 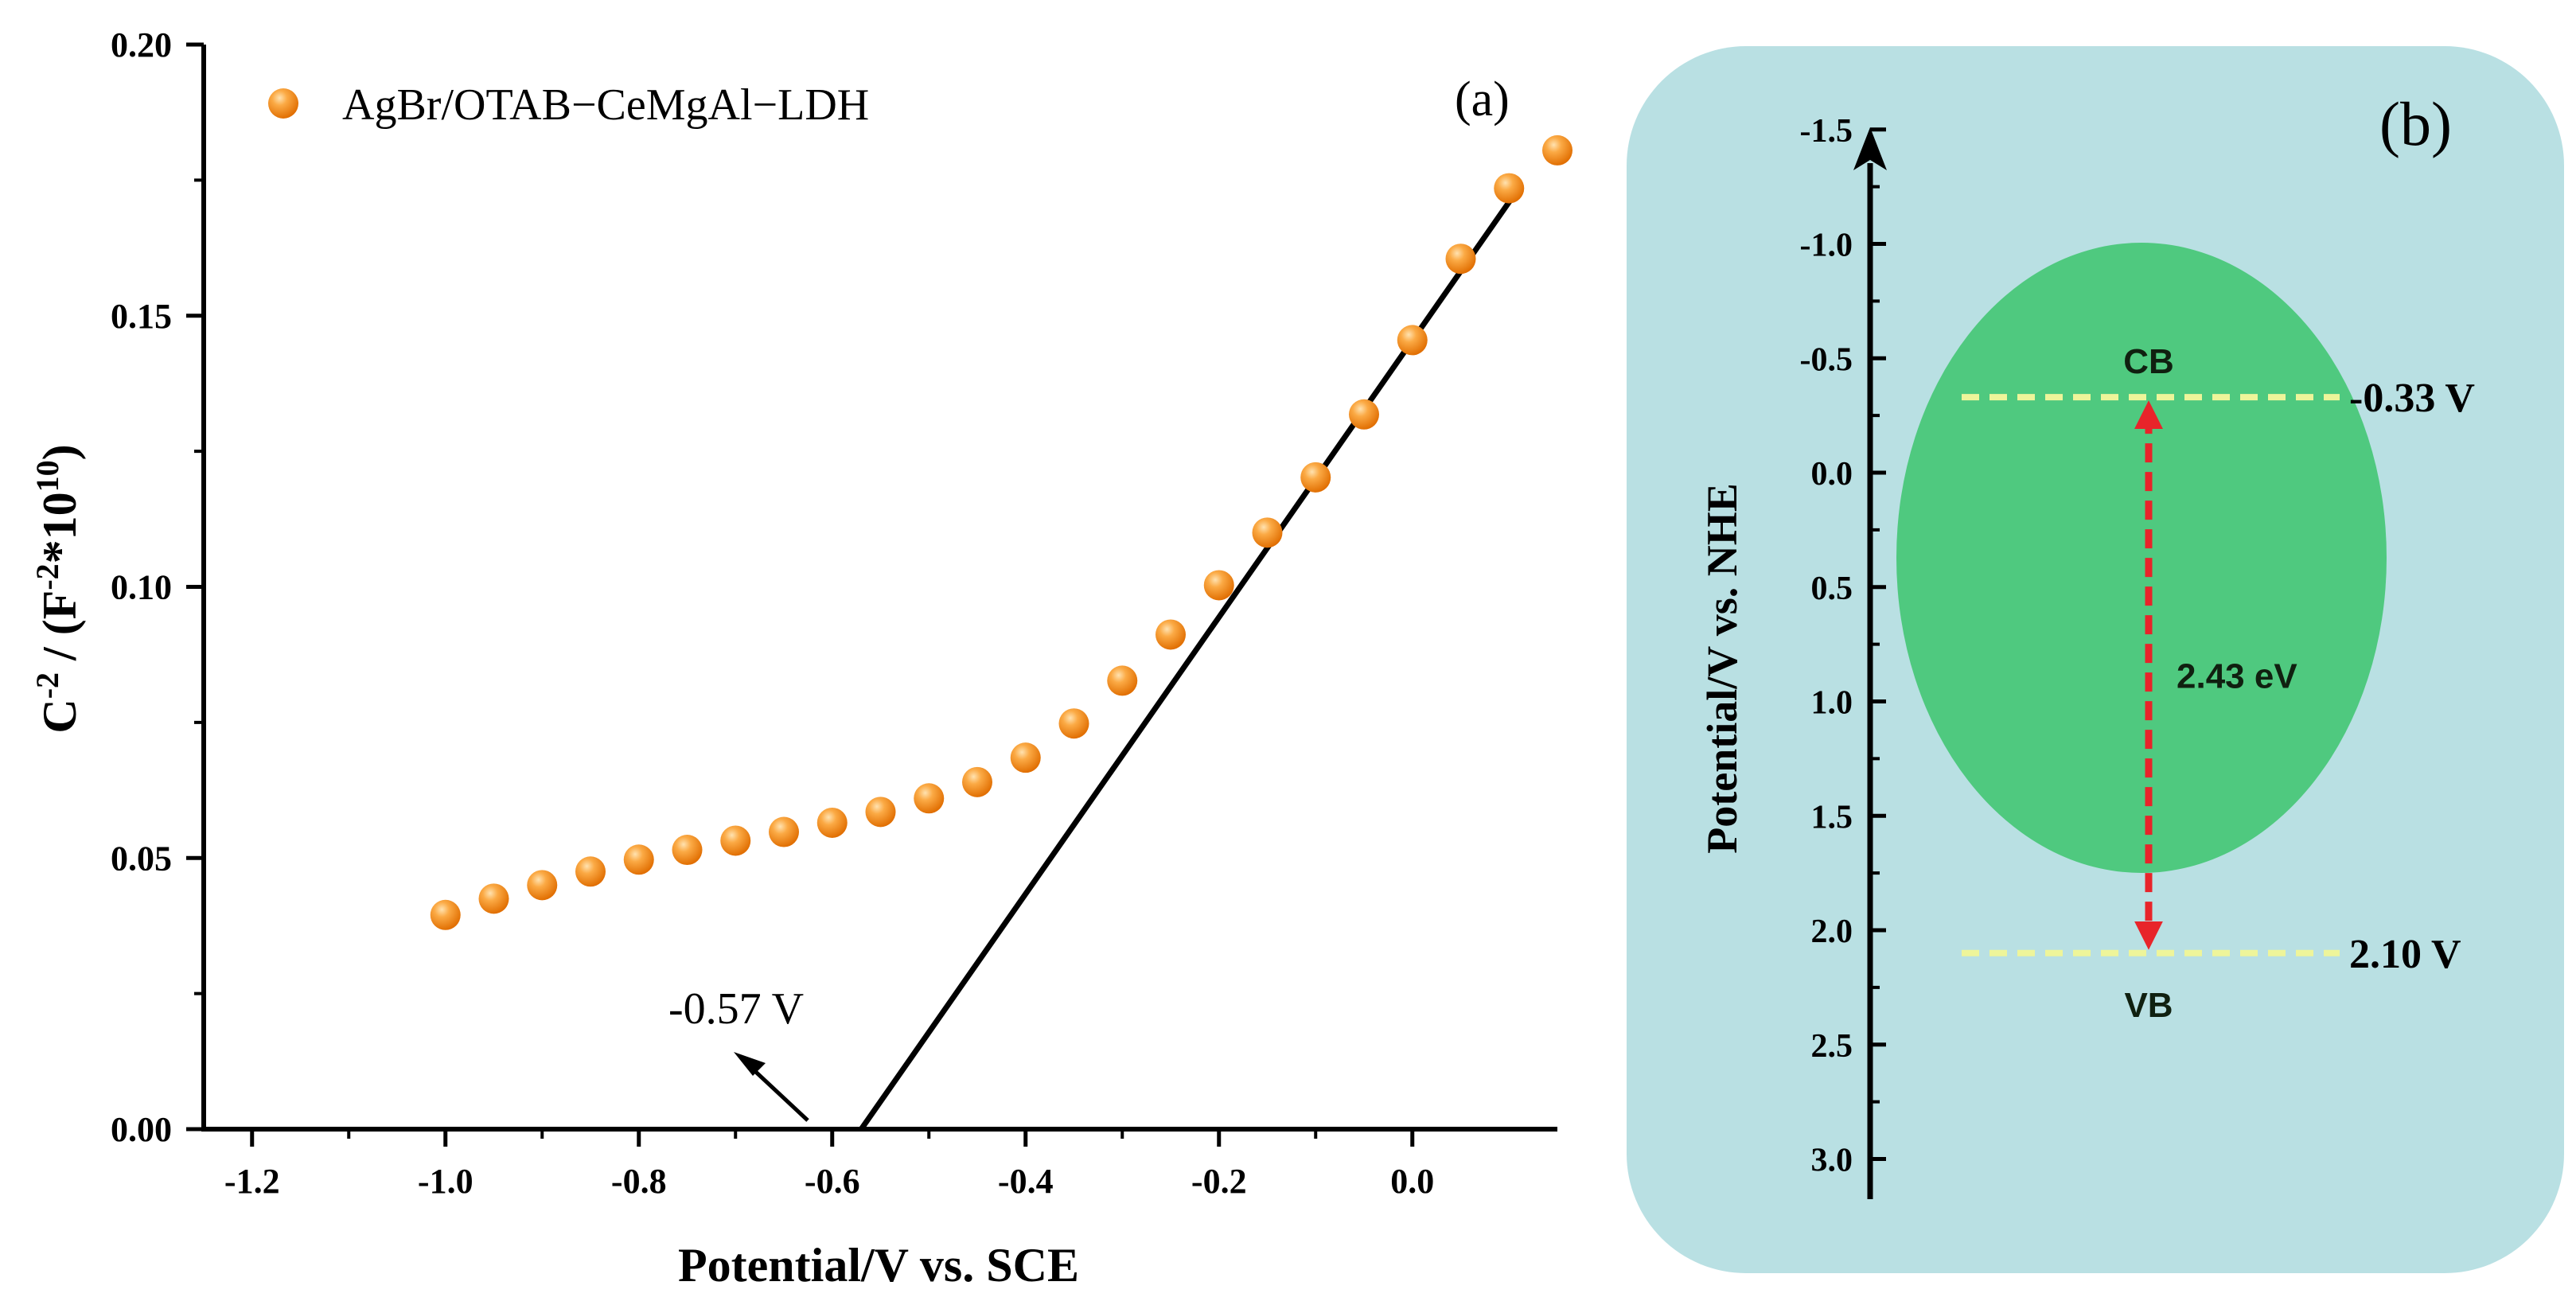 What do you see at coordinates (1482, 99) in the screenshot?
I see `panel-a-label: (a)` at bounding box center [1482, 99].